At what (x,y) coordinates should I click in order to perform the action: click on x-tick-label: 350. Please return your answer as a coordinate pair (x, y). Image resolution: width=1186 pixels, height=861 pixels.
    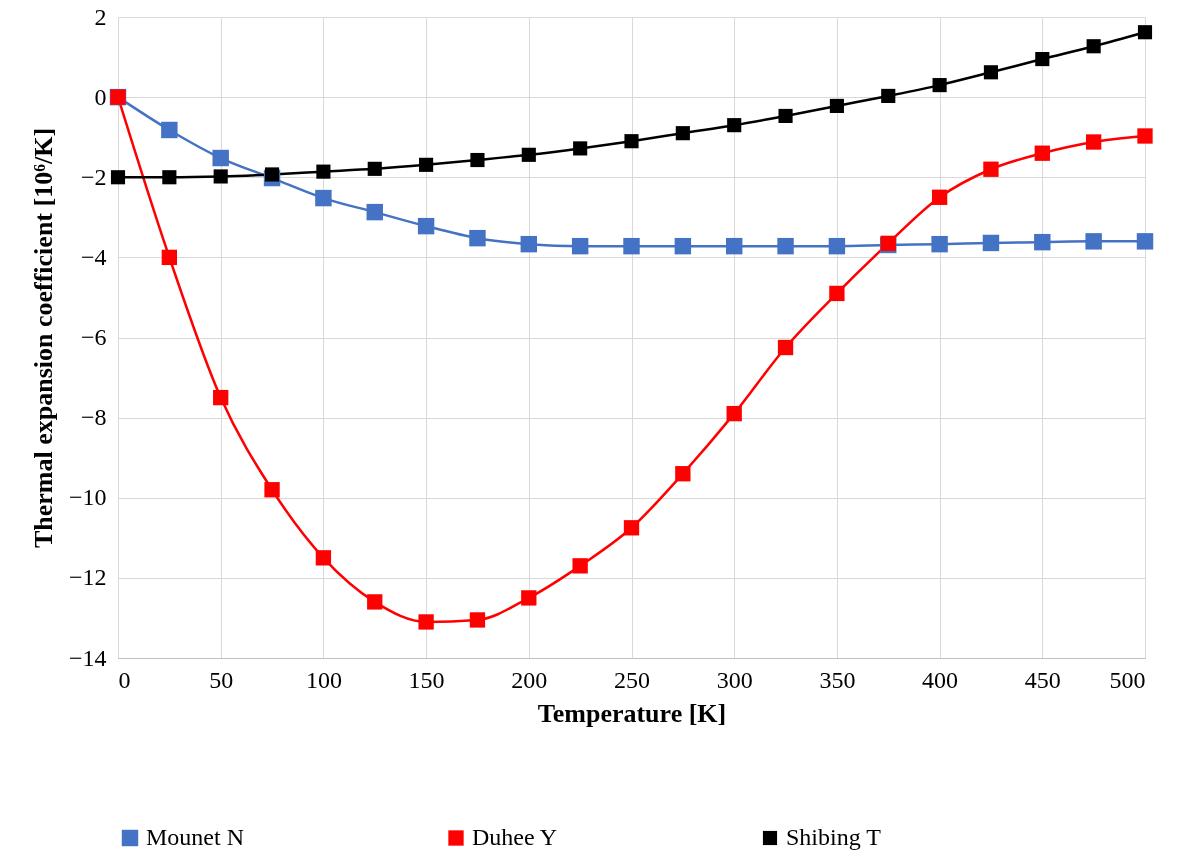
    Looking at the image, I should click on (837, 679).